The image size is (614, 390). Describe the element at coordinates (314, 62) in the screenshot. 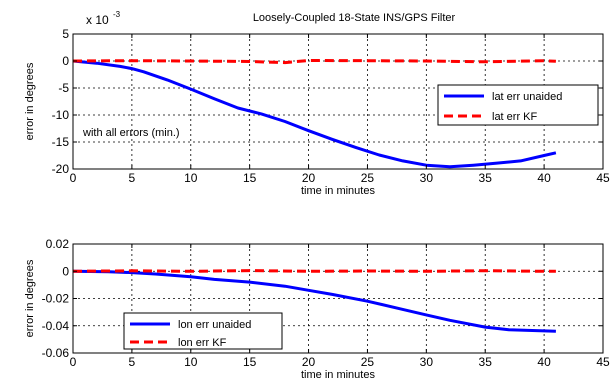

I see `chart1-series-2-line` at that location.